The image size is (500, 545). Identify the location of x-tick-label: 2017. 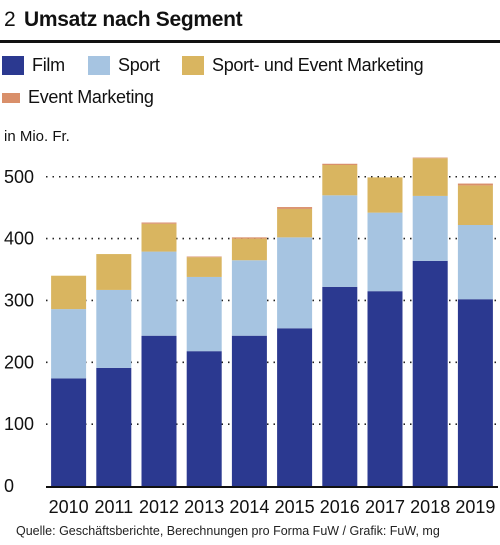
(385, 507).